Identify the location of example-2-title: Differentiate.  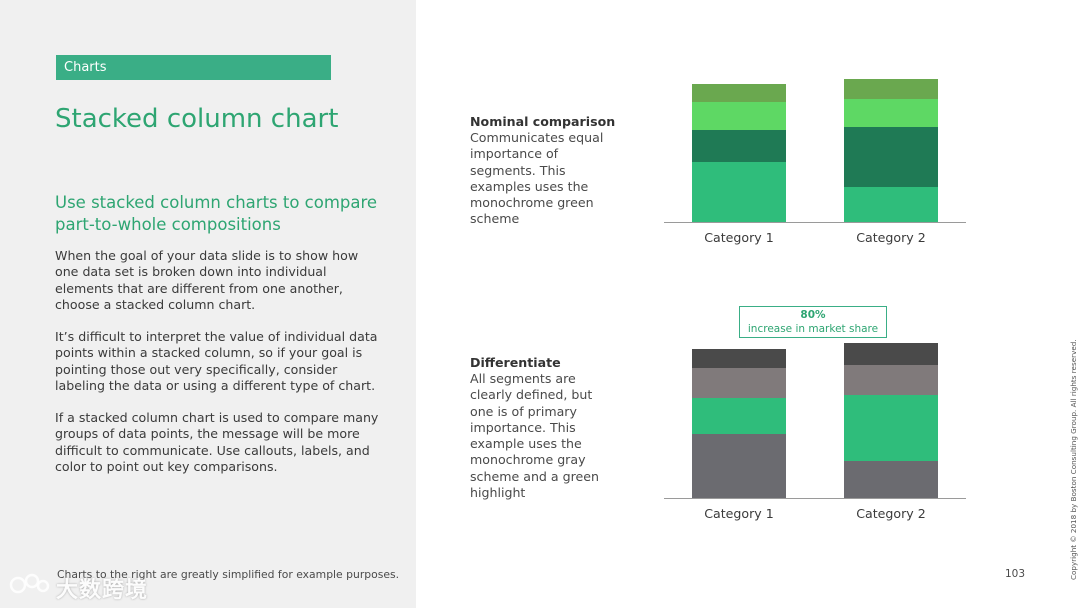
(515, 362).